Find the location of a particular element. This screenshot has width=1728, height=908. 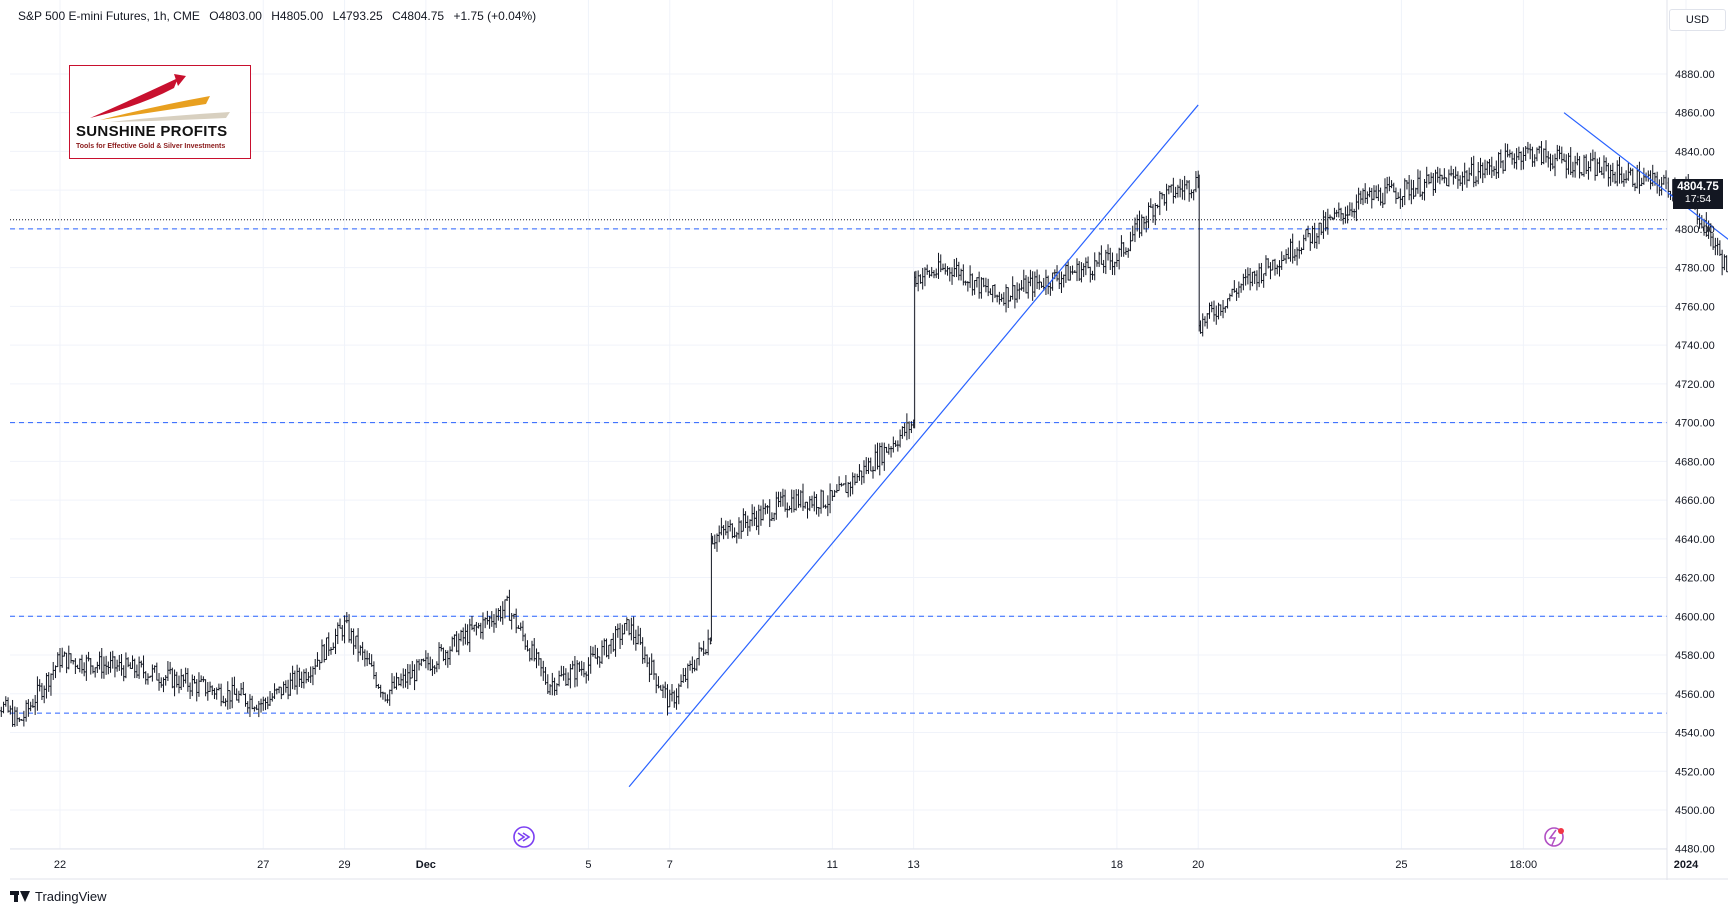

symbol-title: S&P 500 E-mini Futures, 1h, CME is located at coordinates (109, 16).